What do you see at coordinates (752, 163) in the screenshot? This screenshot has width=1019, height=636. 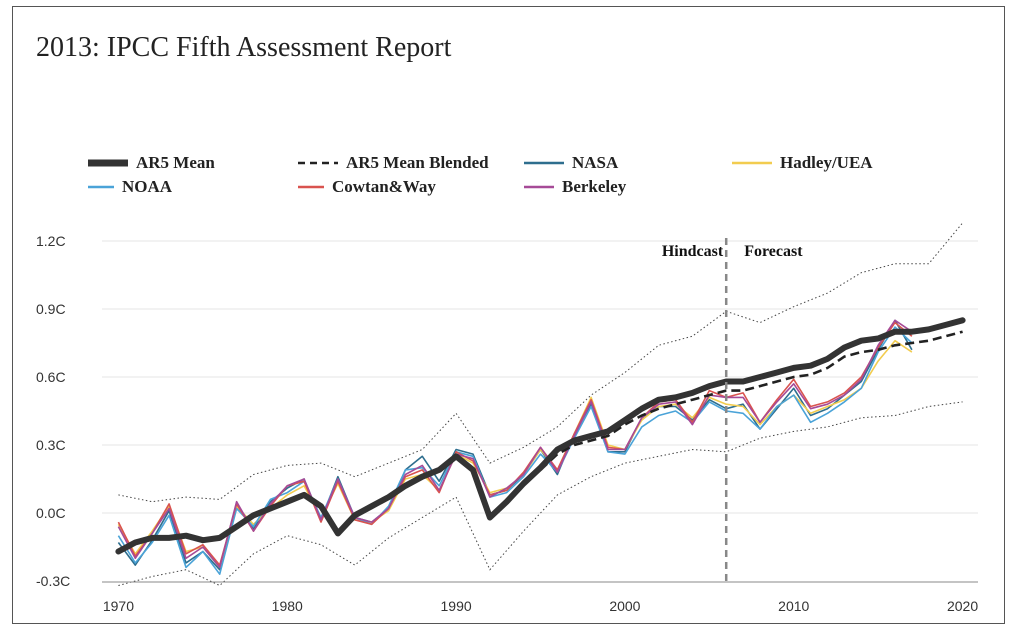 I see `legend-swatch-hadley` at bounding box center [752, 163].